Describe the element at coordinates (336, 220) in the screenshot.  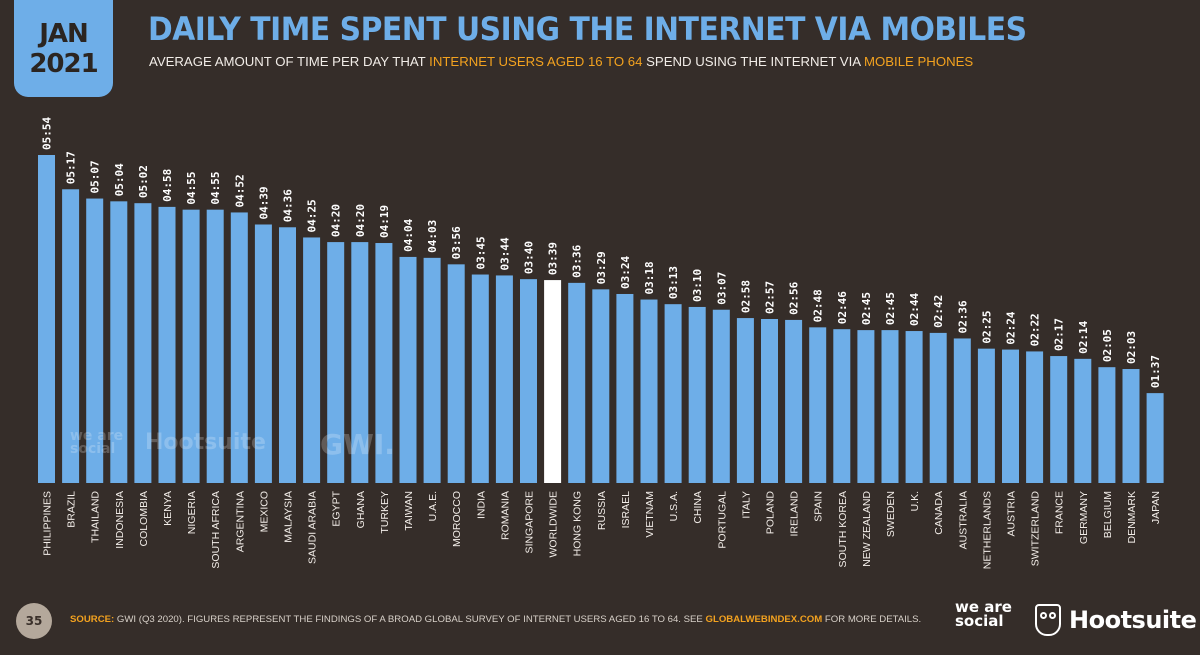
I see `data-label: 04:20` at that location.